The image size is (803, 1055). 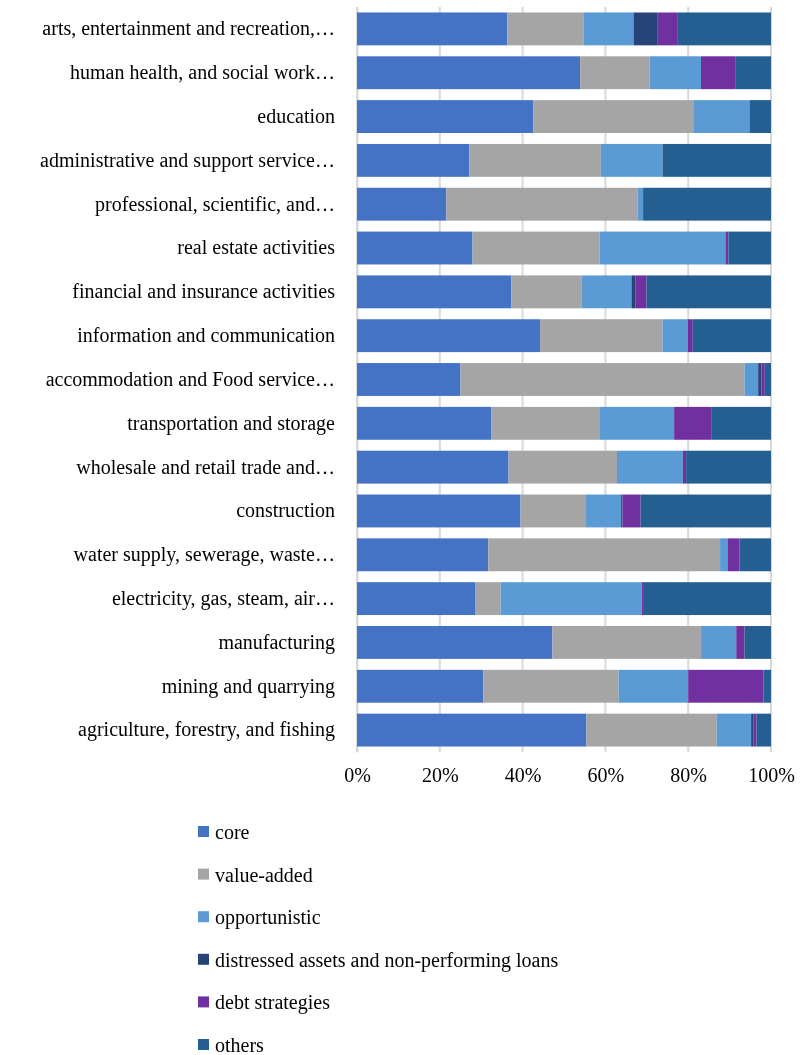 What do you see at coordinates (689, 775) in the screenshot?
I see `x-tick-label: 80%` at bounding box center [689, 775].